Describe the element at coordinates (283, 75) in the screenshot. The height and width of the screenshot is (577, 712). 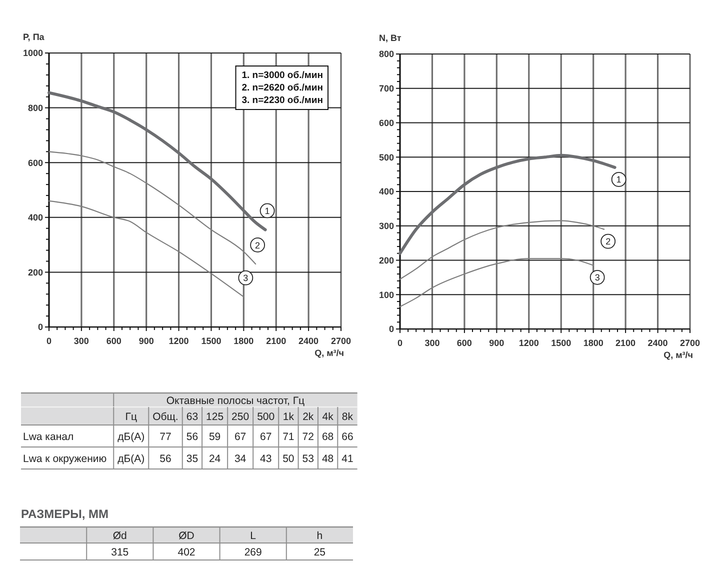
I see `annotation: 1. n=3000 об./мин` at that location.